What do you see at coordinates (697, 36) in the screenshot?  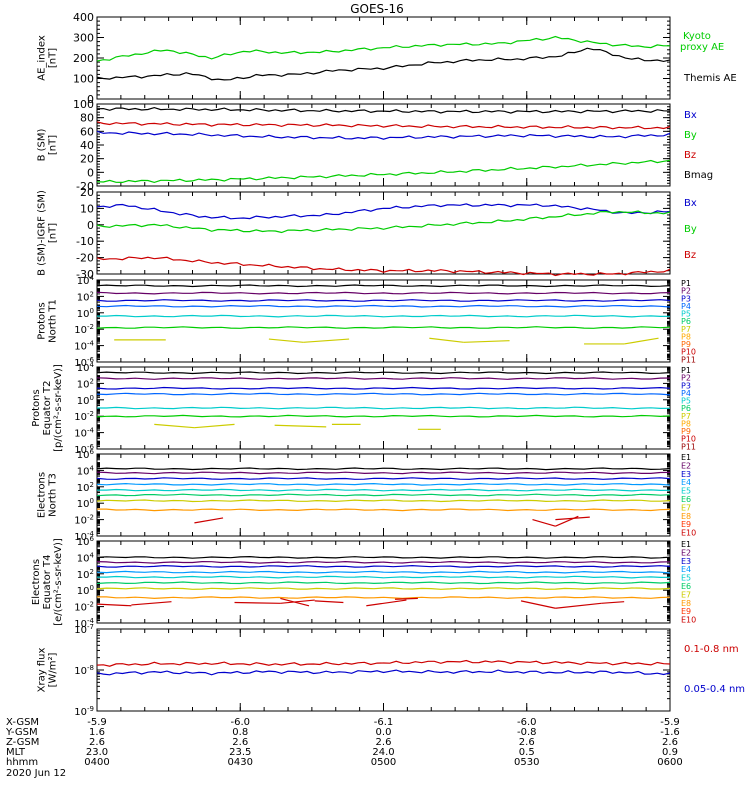 I see `legend-entry: Kyoto` at bounding box center [697, 36].